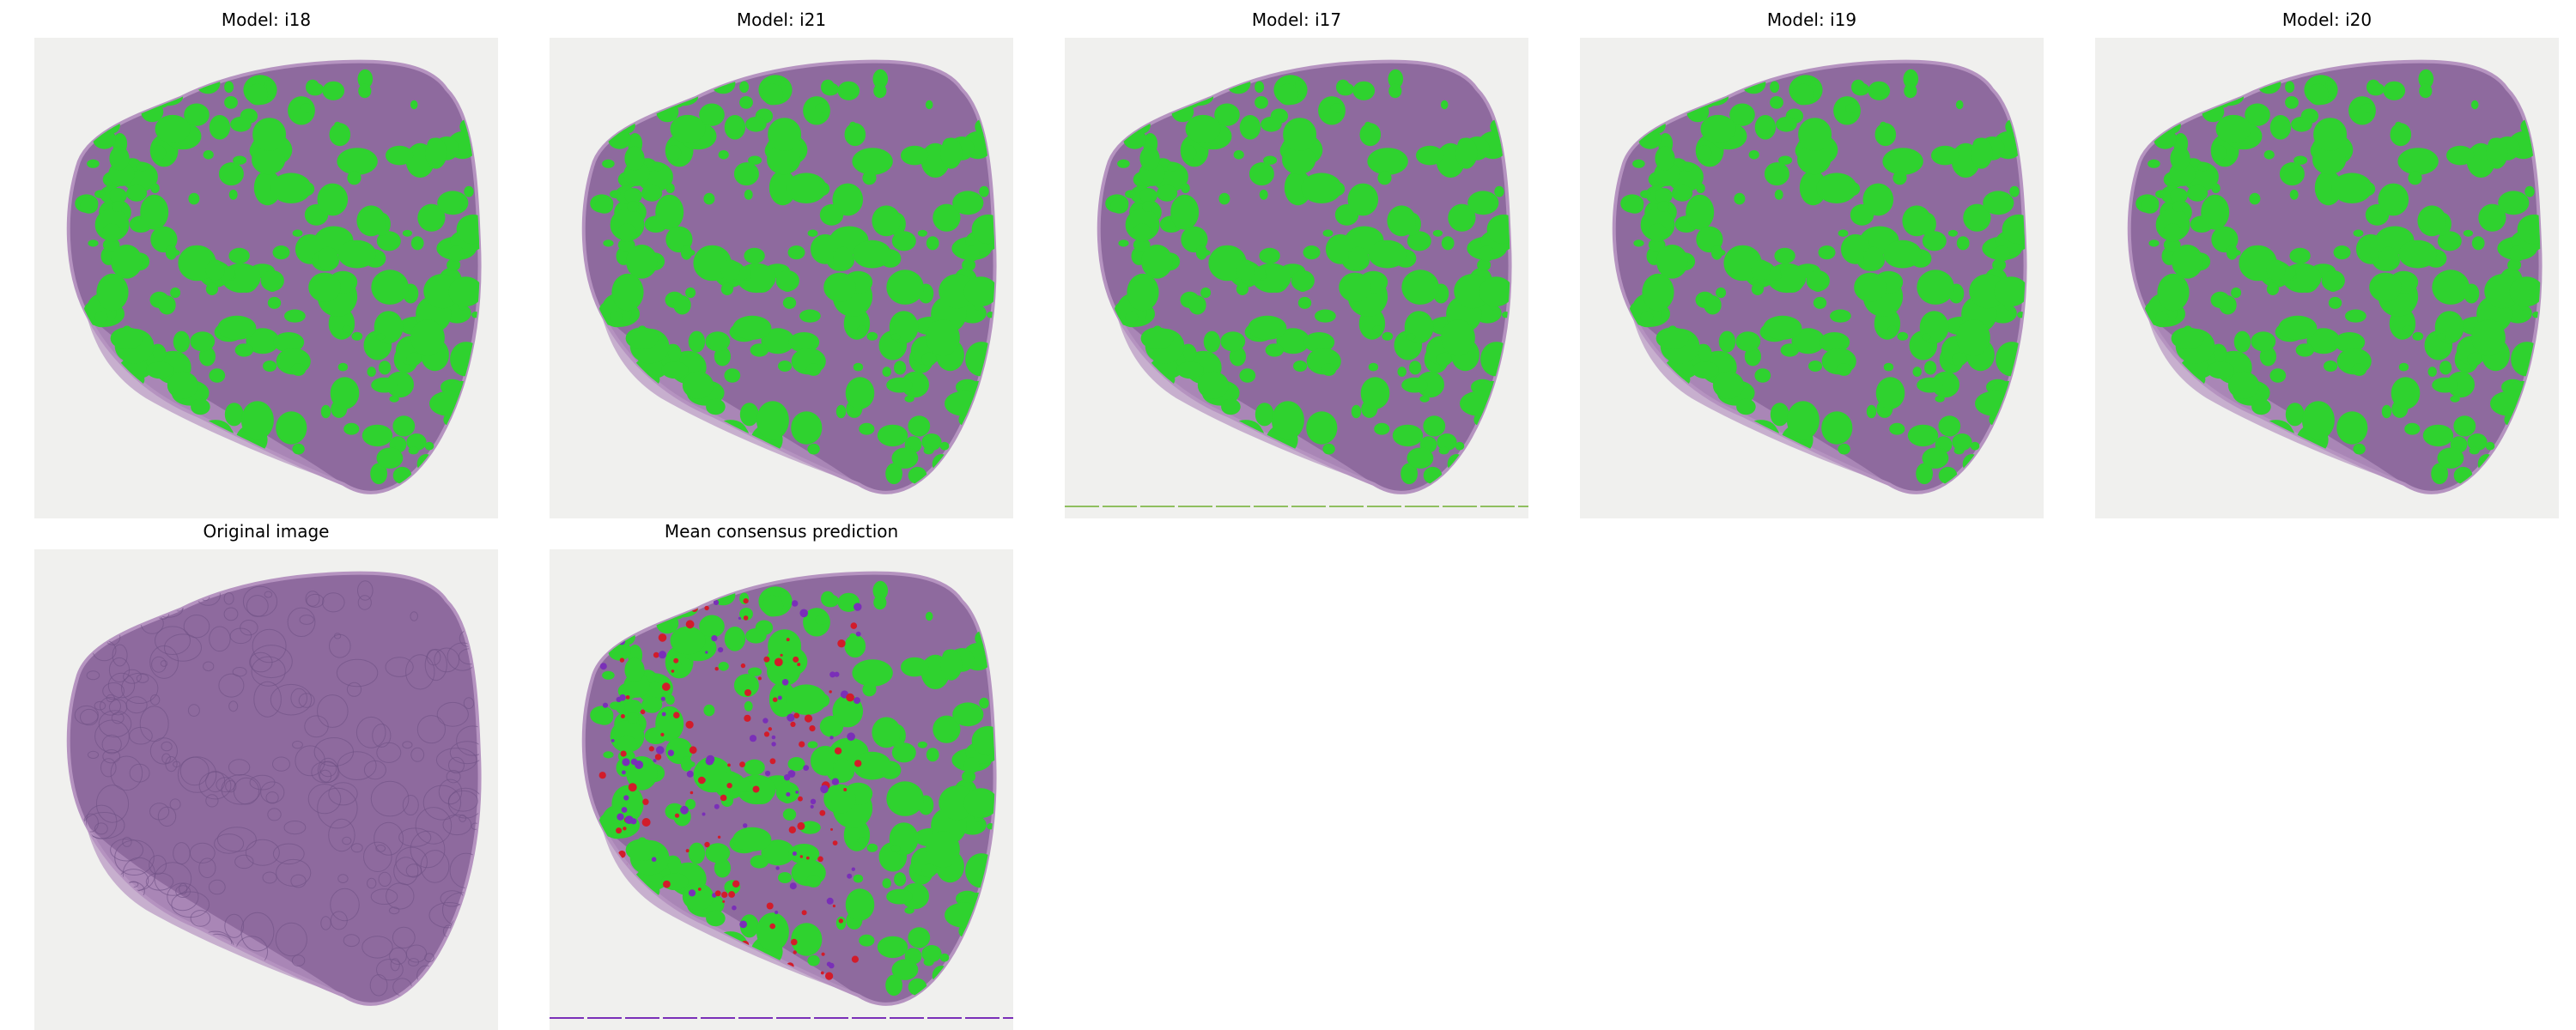  I want to click on tissue-stroma, so click(730, 910).